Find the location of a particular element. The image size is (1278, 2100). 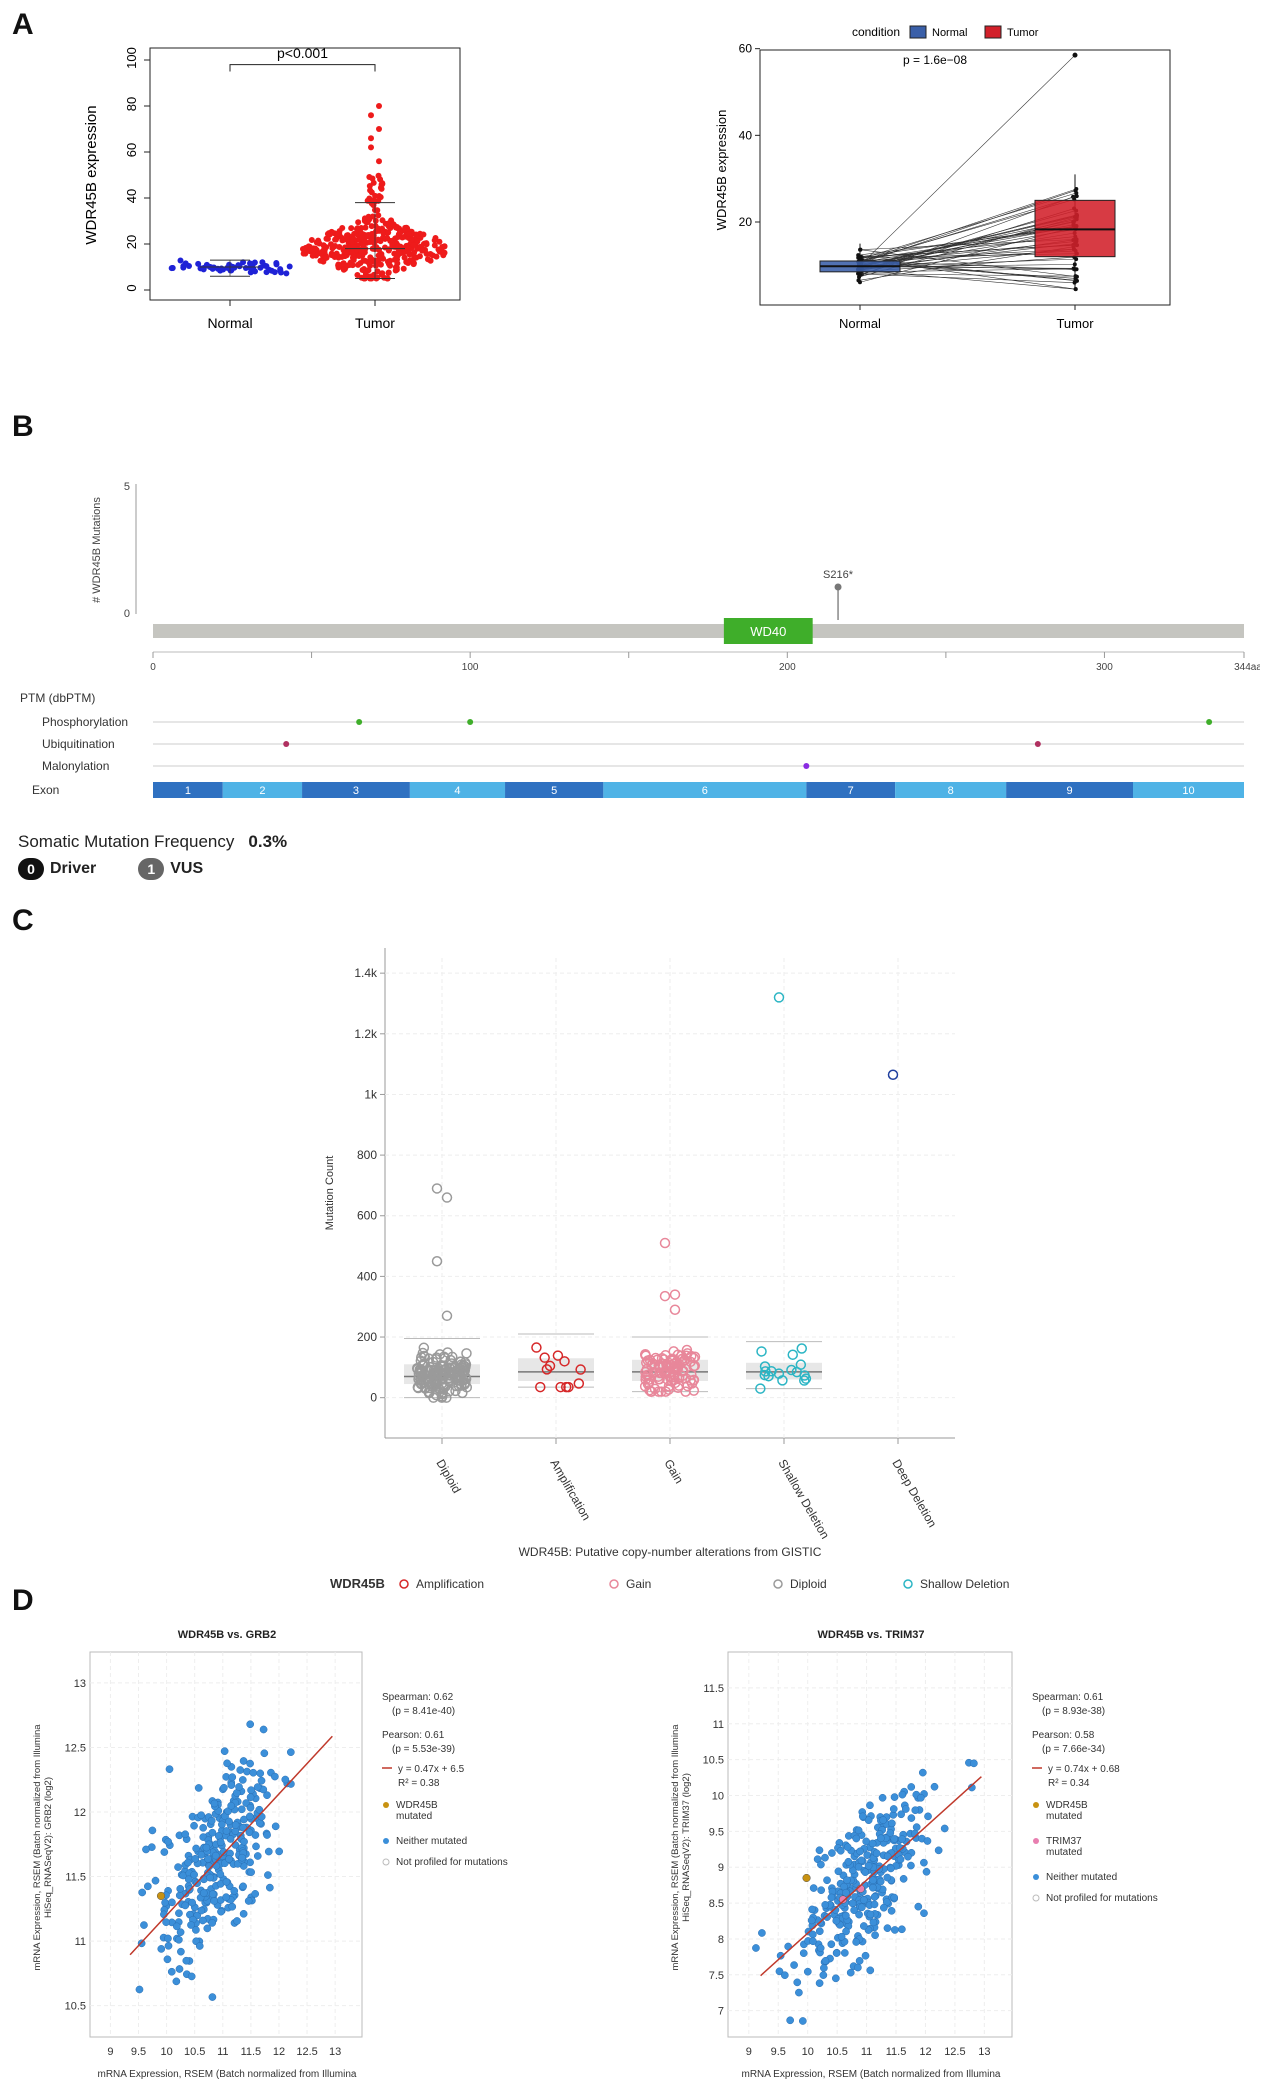

y-tick-label: 7 is located at coordinates (721, 2012).